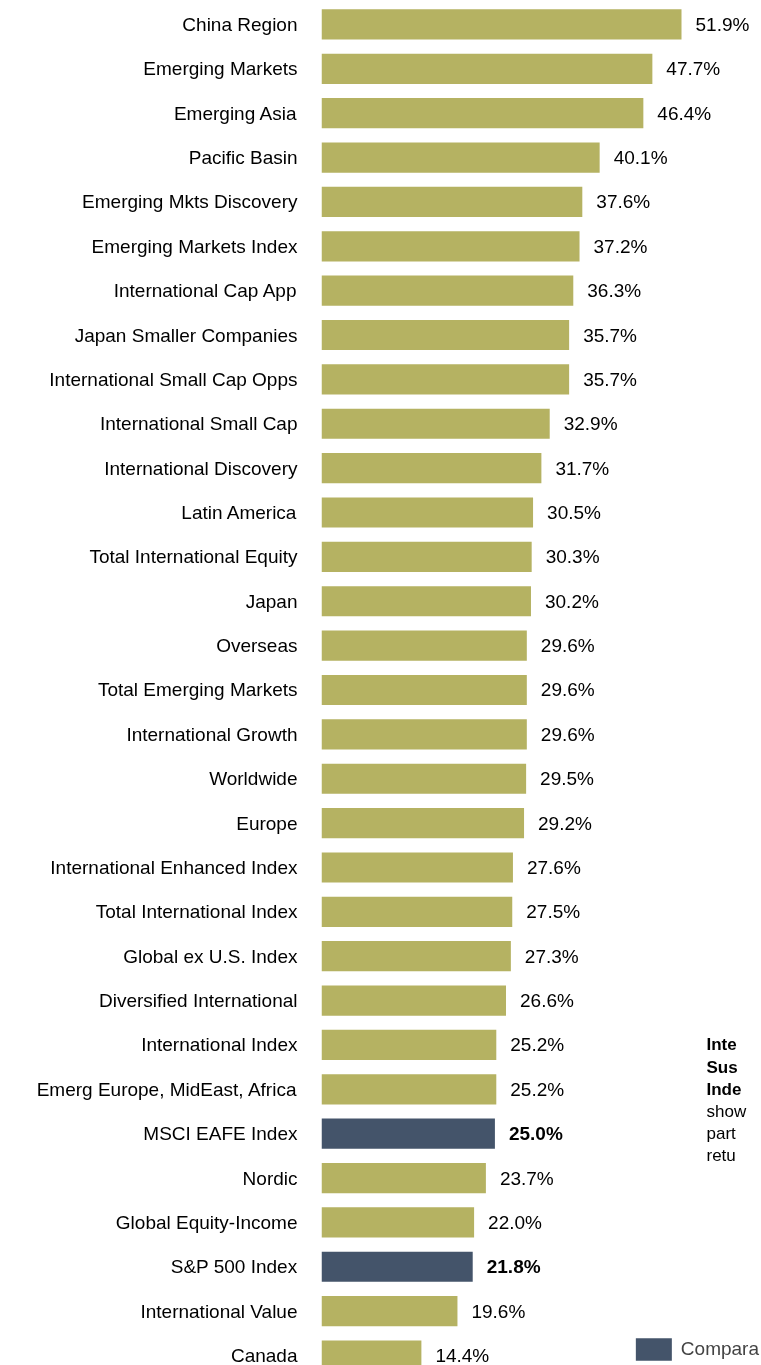 The image size is (761, 1365). What do you see at coordinates (234, 1267) in the screenshot?
I see `y-tick-label: S&P 500 Index` at bounding box center [234, 1267].